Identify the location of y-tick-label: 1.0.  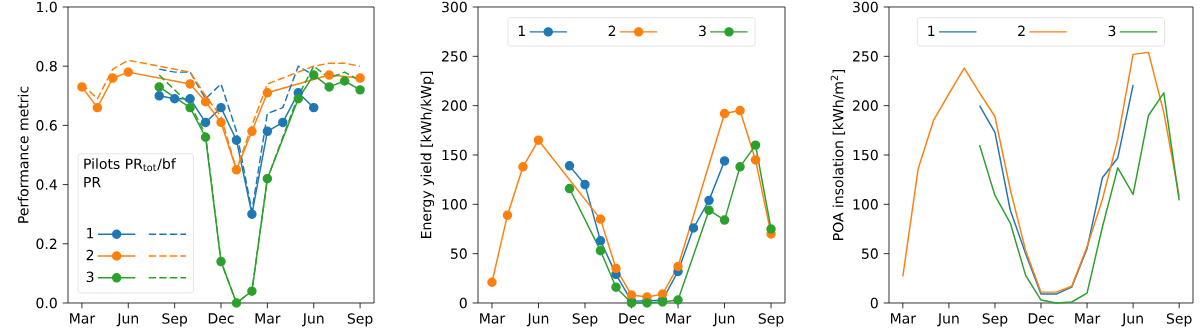
(47, 7).